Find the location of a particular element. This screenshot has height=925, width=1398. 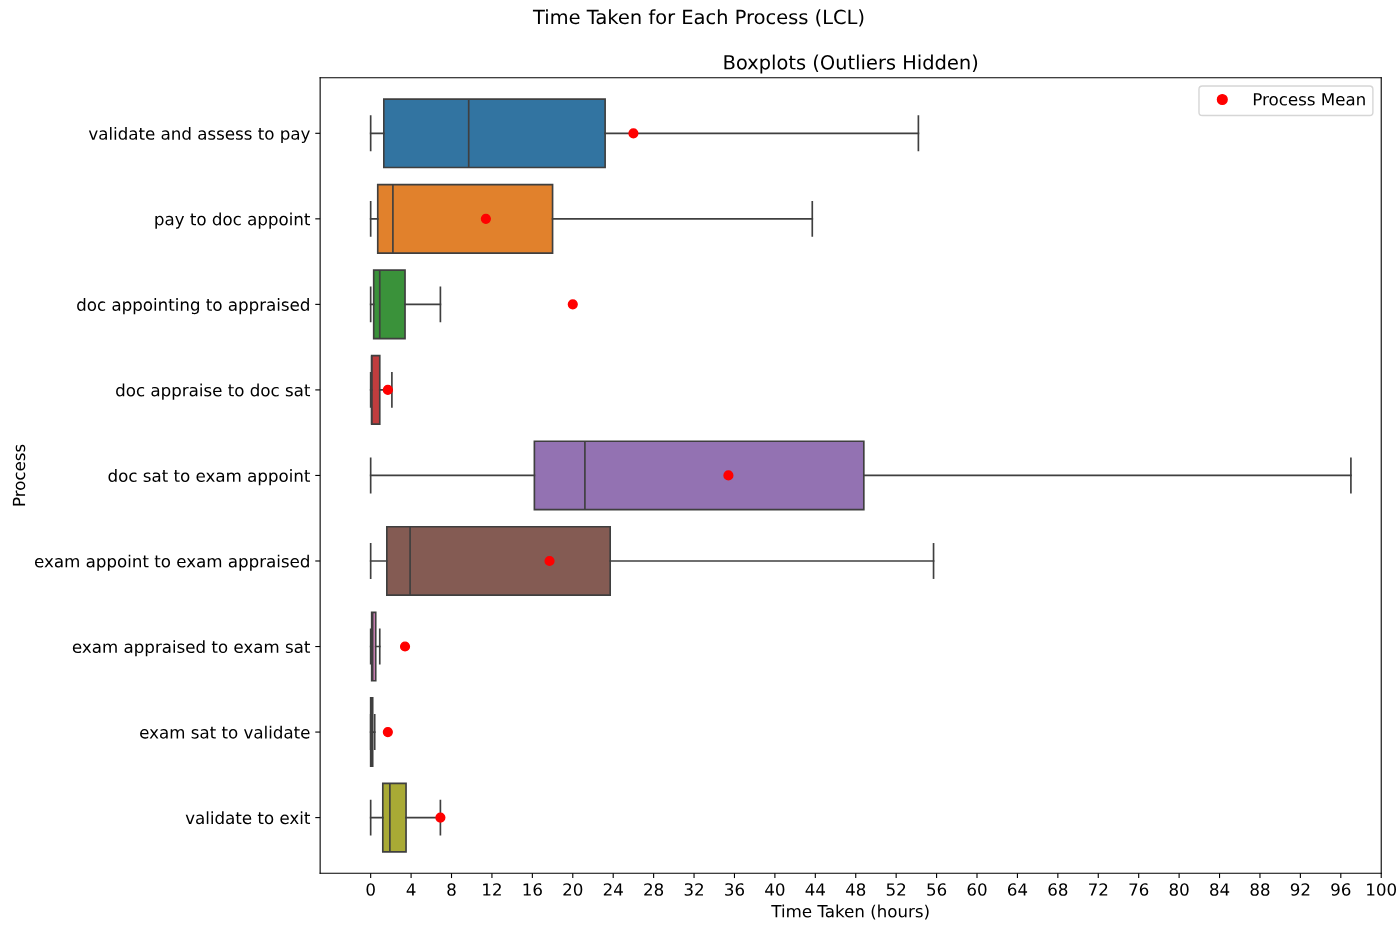

y-tick-label: doc sat to exam appoint is located at coordinates (209, 477).